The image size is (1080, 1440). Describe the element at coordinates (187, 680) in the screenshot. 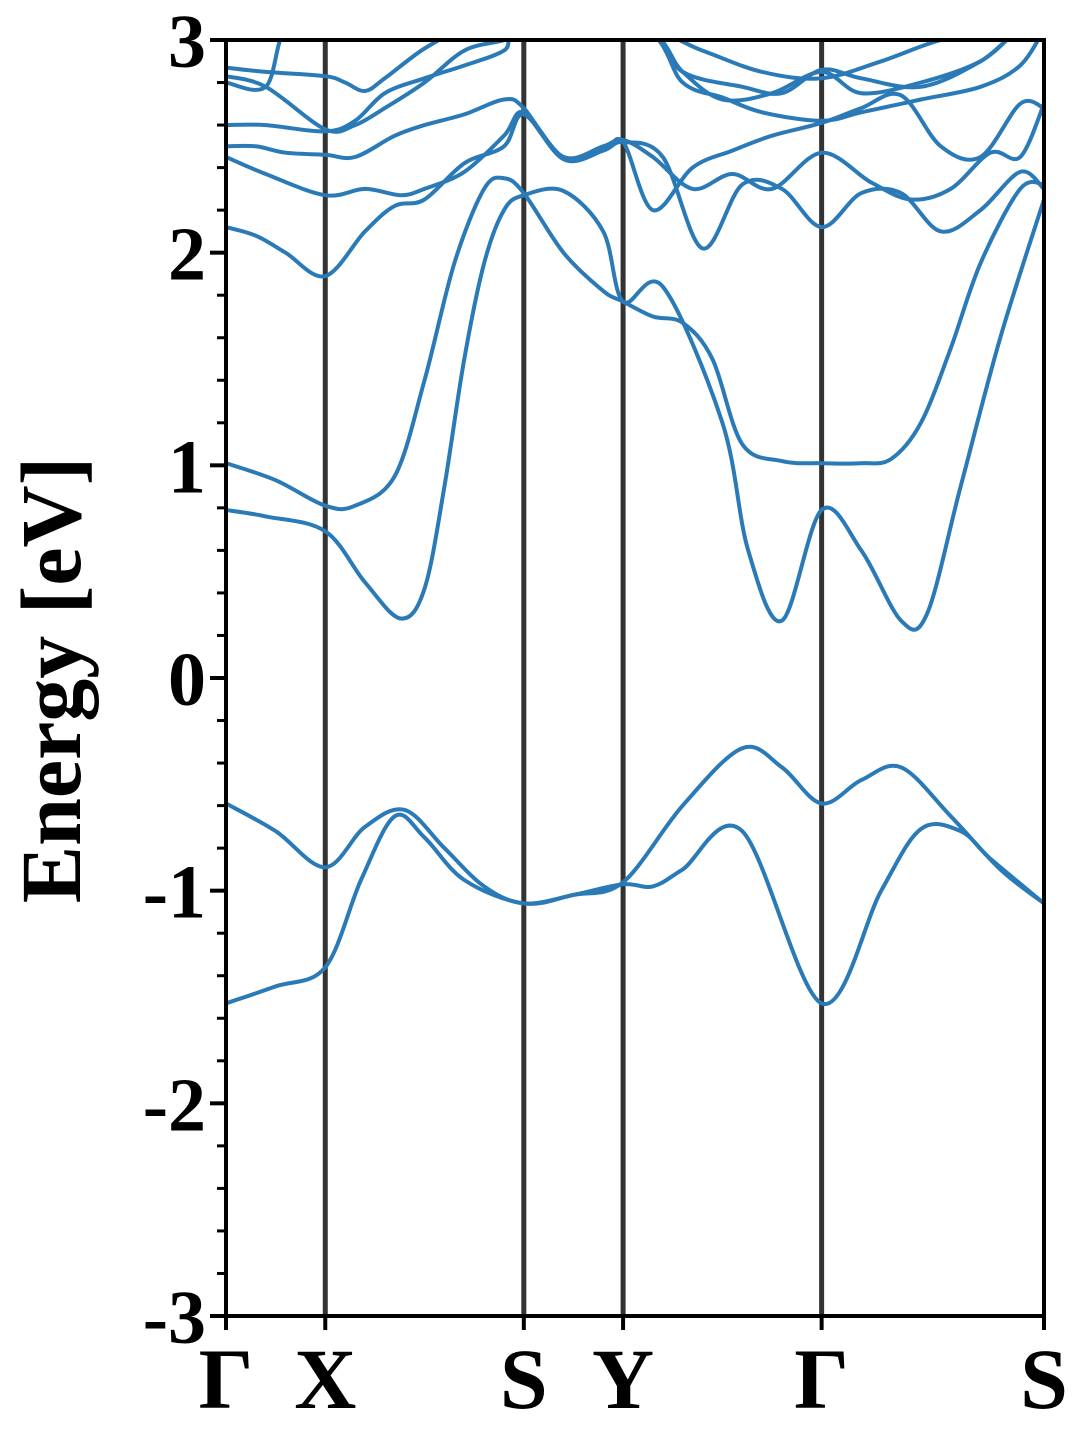

I see `y-tick-label: 0` at that location.